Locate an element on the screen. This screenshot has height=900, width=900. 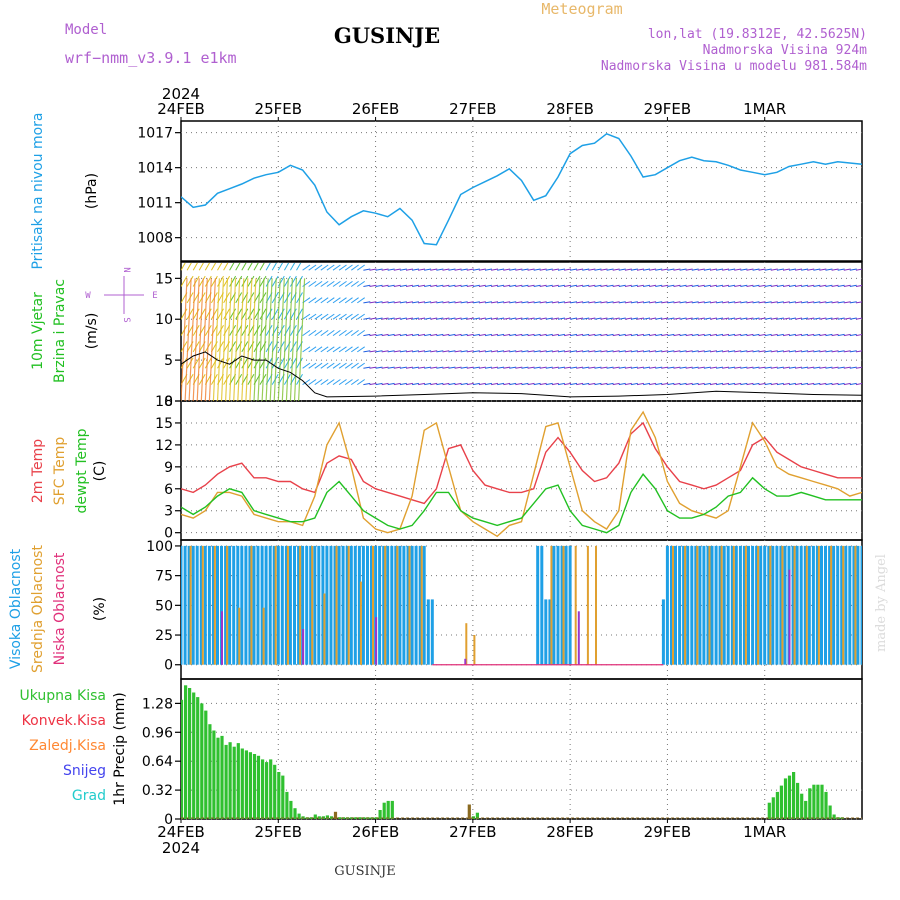
wind-gust-mark is located at coordinates (229, 339).